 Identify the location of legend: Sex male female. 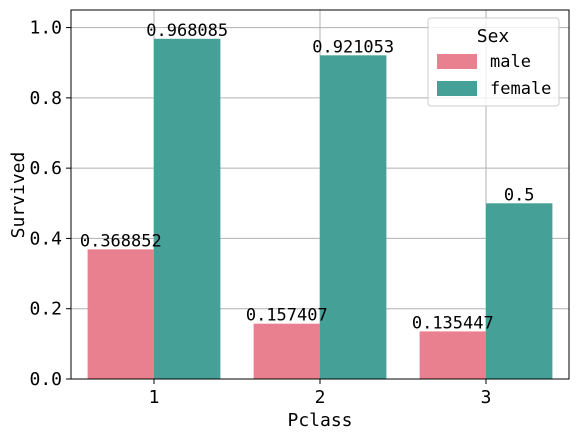
(493, 62).